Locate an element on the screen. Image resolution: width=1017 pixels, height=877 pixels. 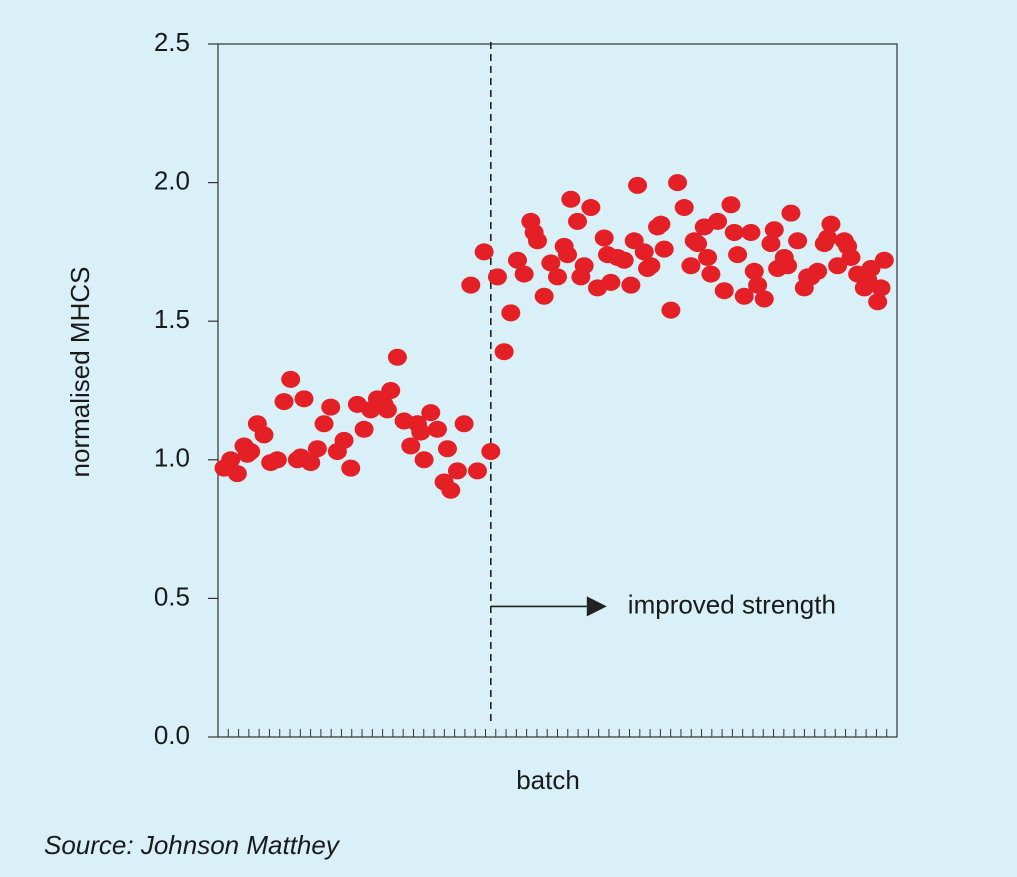
annotation-arrowhead is located at coordinates (596, 606).